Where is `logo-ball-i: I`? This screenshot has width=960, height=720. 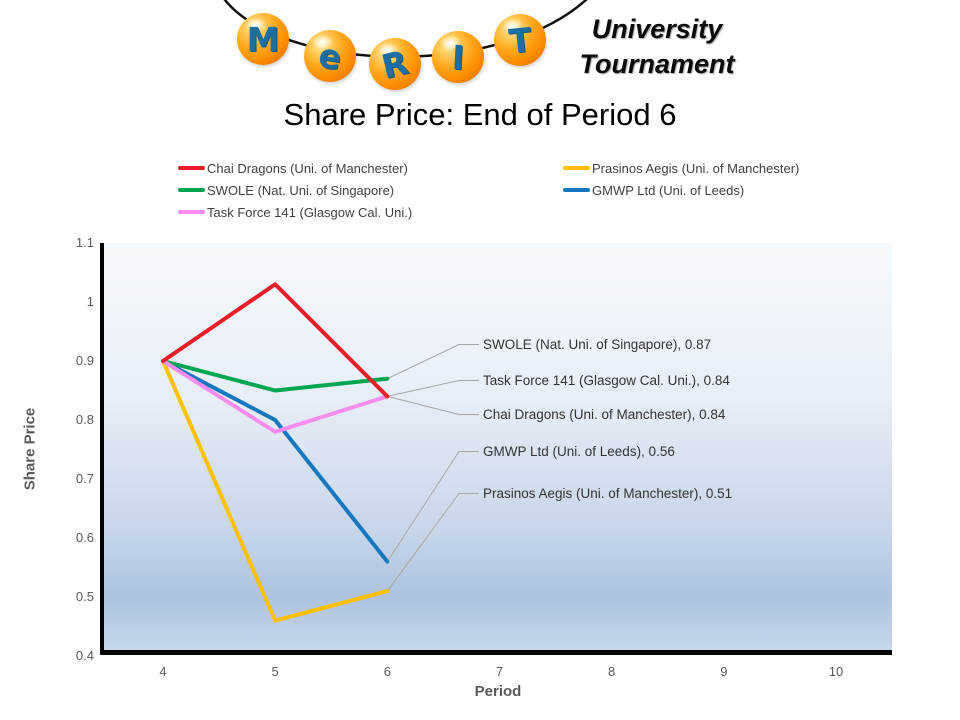 logo-ball-i: I is located at coordinates (458, 57).